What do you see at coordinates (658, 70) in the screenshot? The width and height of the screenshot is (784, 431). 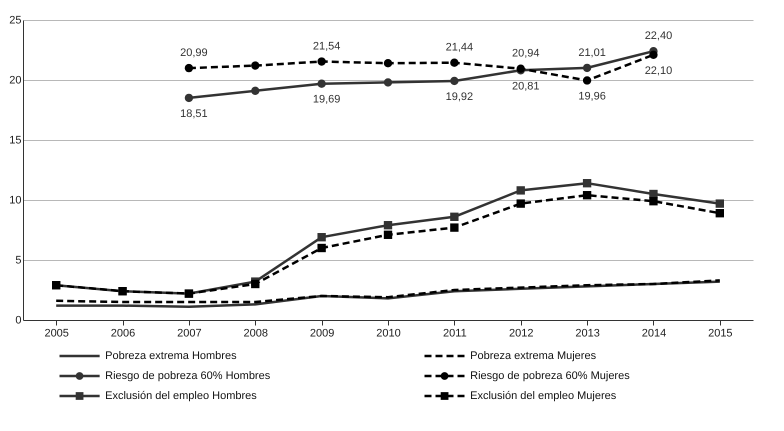 I see `data-label: 22,10` at bounding box center [658, 70].